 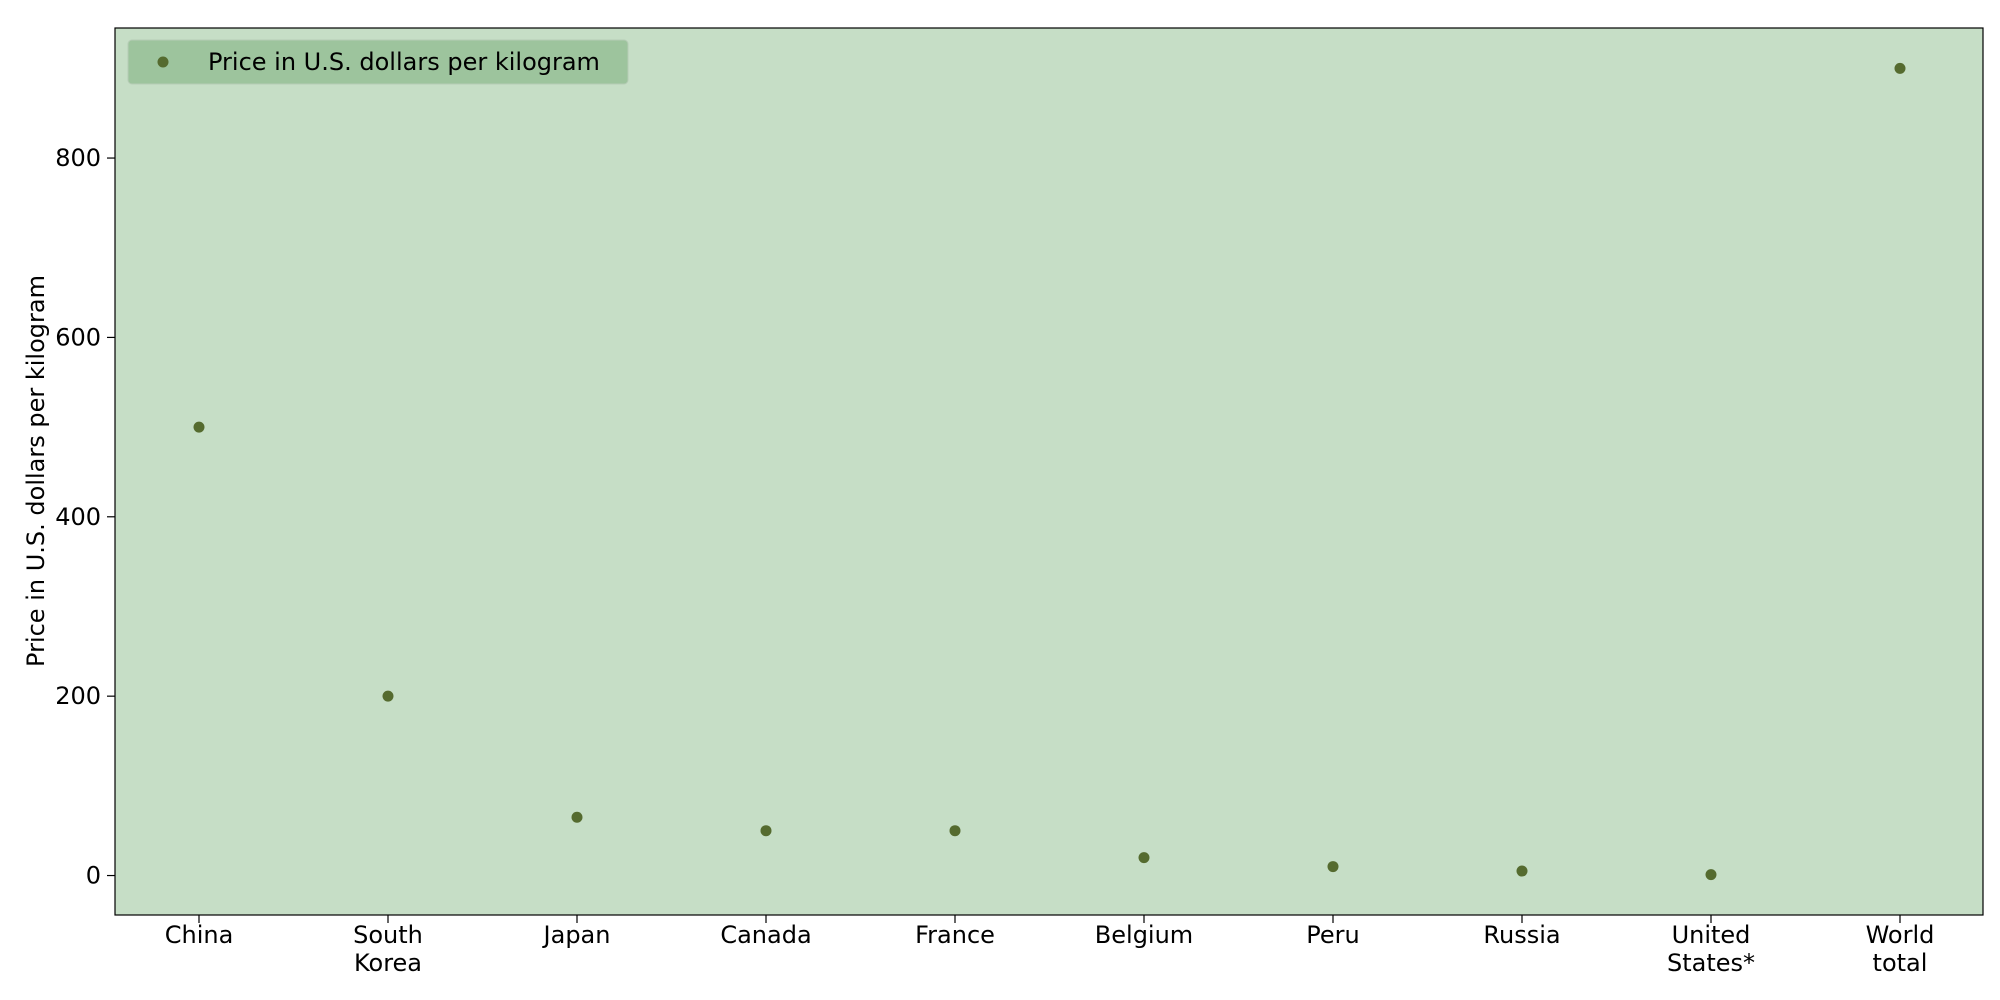 I want to click on x-tick-label: Russia, so click(x=1521, y=935).